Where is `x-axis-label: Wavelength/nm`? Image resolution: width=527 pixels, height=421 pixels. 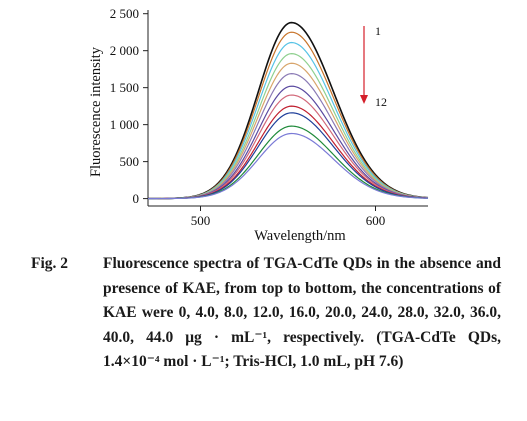 x-axis-label: Wavelength/nm is located at coordinates (300, 236).